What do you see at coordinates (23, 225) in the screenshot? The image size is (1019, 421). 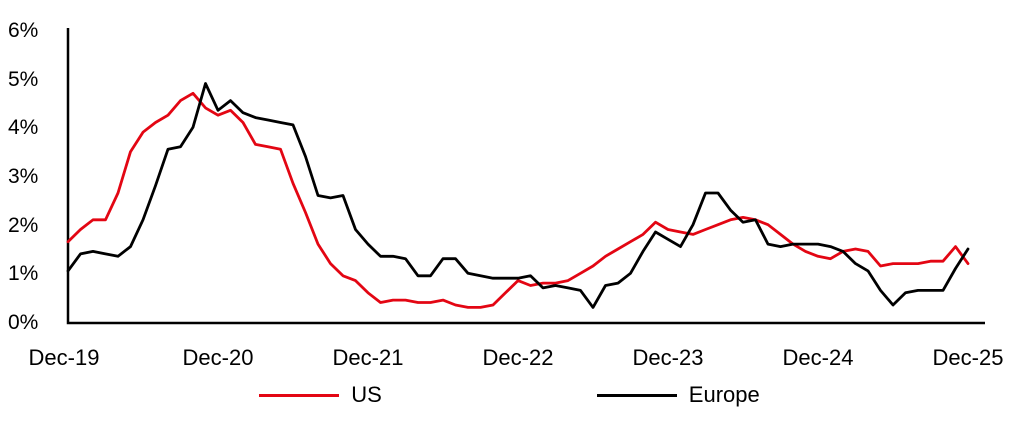 I see `y-tick-label: 2%` at bounding box center [23, 225].